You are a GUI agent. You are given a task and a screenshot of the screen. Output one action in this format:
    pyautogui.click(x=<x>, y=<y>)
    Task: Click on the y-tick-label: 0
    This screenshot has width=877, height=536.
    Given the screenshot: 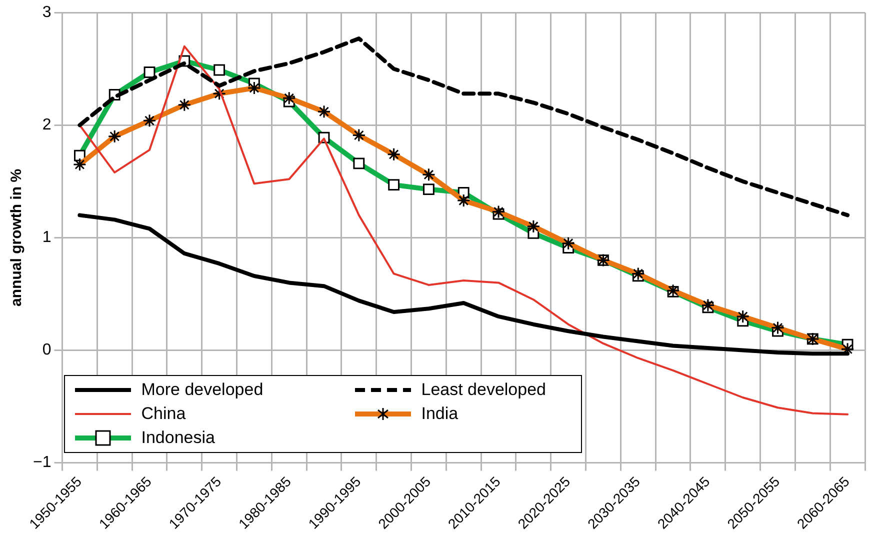 What is the action you would take?
    pyautogui.click(x=47, y=350)
    